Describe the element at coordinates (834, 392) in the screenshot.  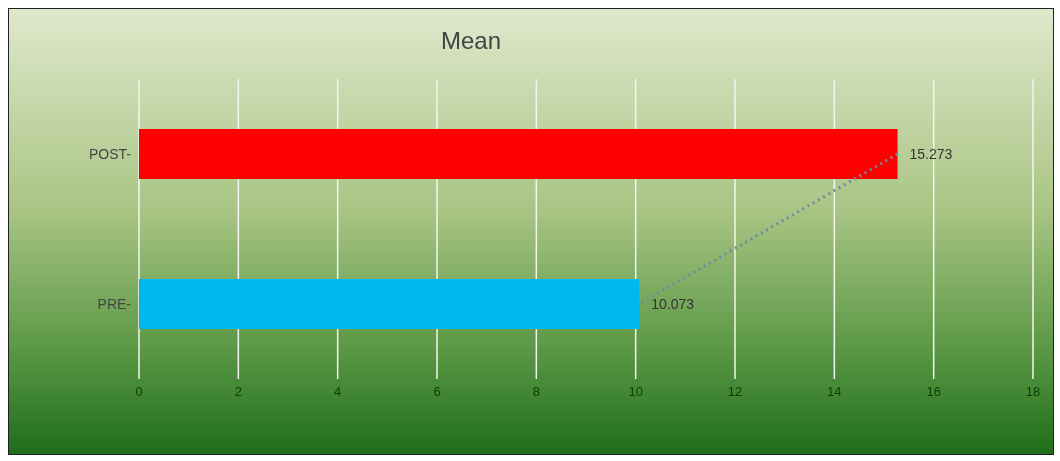
I see `x-tick-label: 14` at that location.